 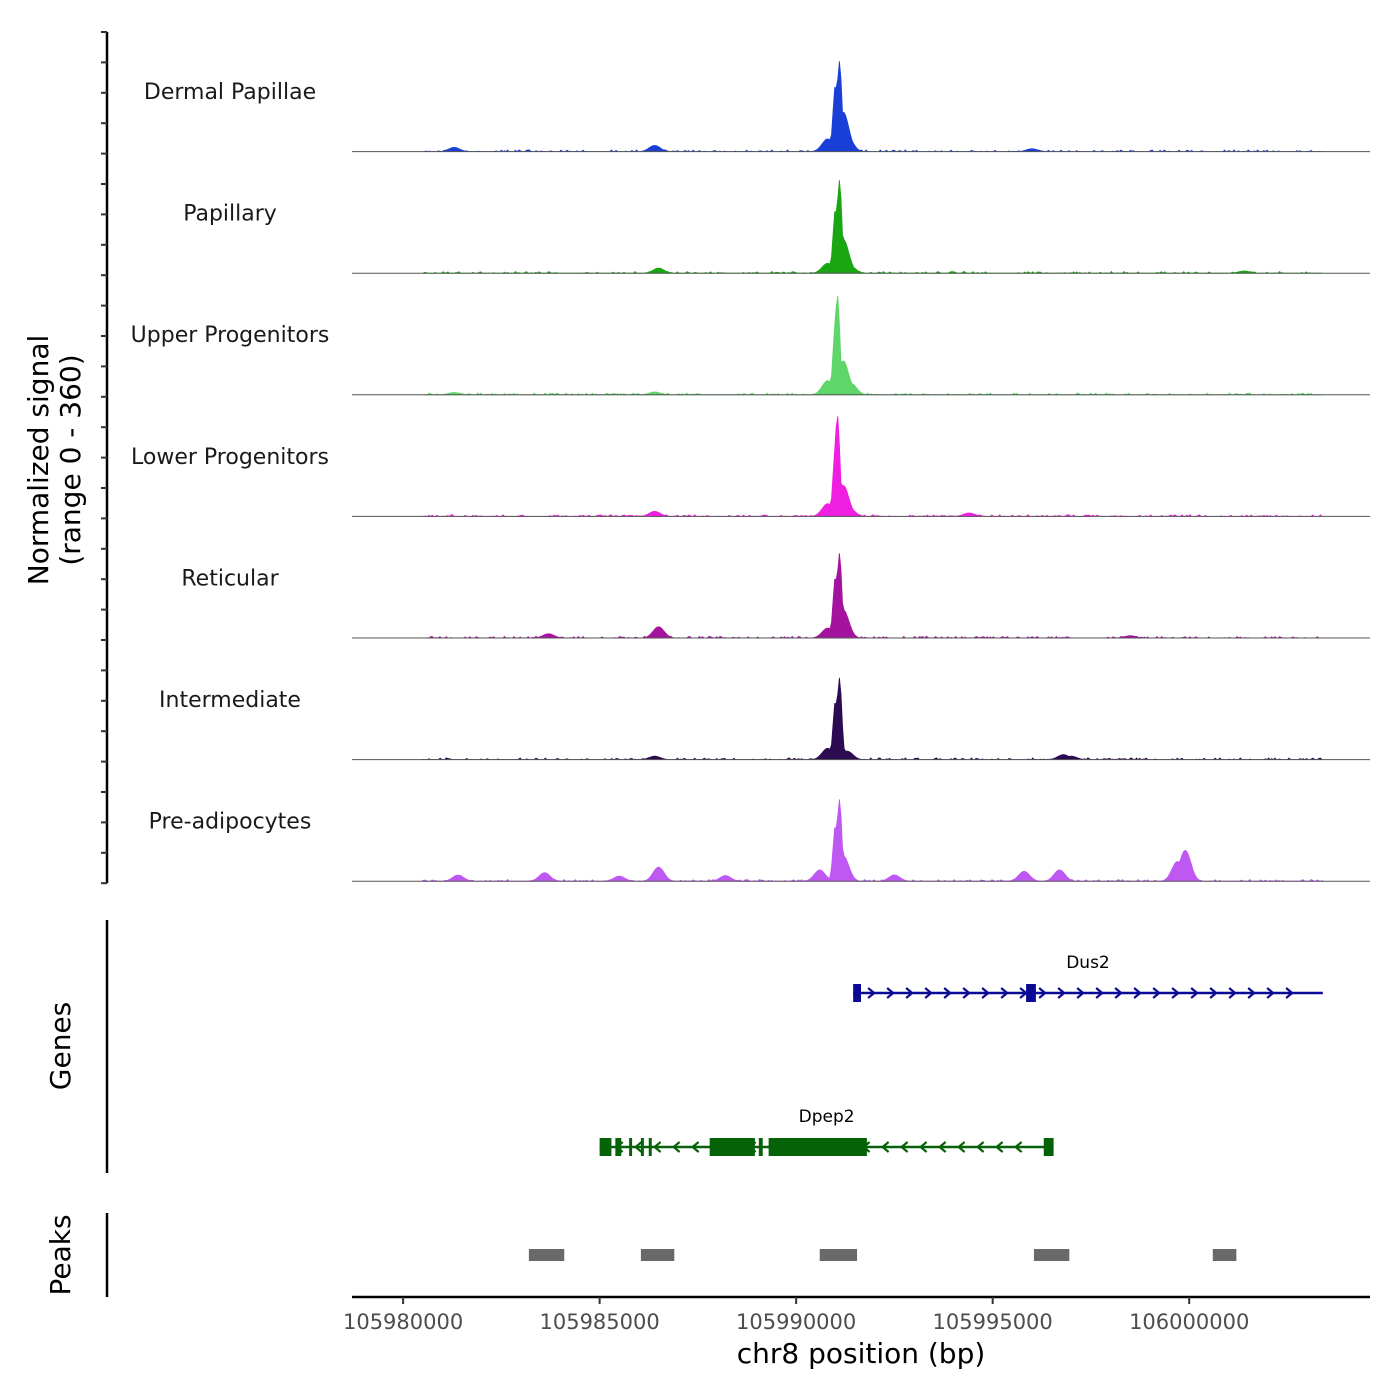 I want to click on track-label: Upper Progenitors, so click(x=230, y=335).